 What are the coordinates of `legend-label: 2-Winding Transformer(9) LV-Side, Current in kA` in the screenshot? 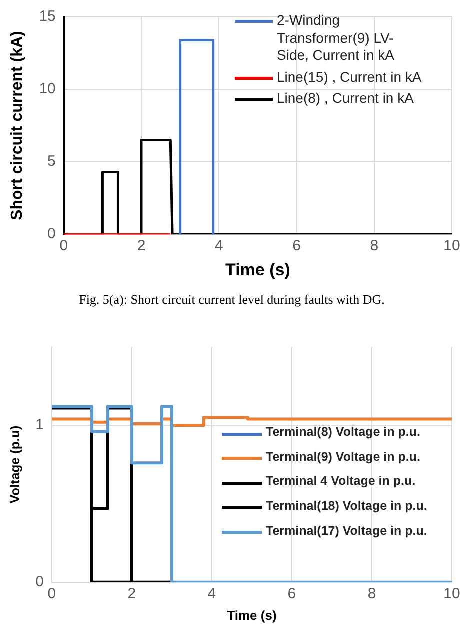 It's located at (336, 38).